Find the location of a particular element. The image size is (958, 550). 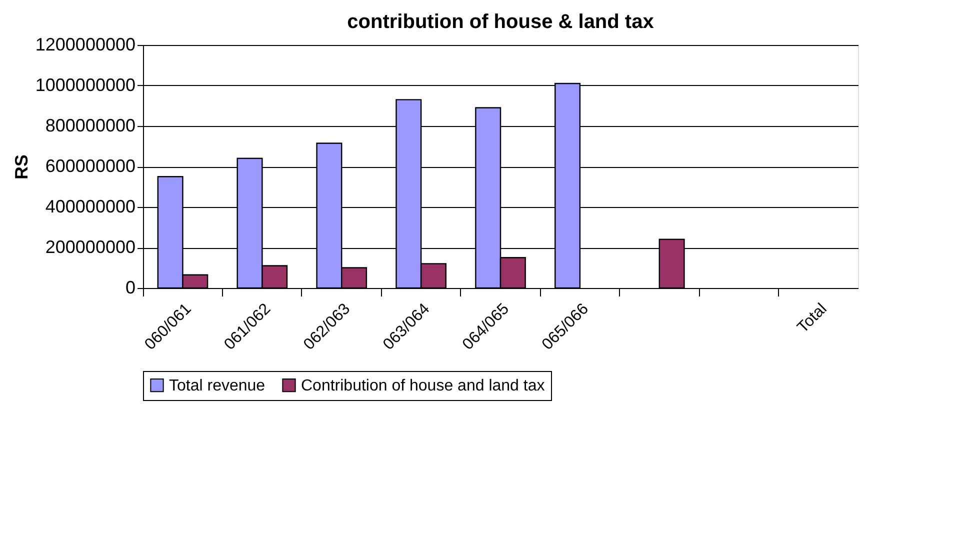

y-tick-label: 1000000000 is located at coordinates (85, 85).